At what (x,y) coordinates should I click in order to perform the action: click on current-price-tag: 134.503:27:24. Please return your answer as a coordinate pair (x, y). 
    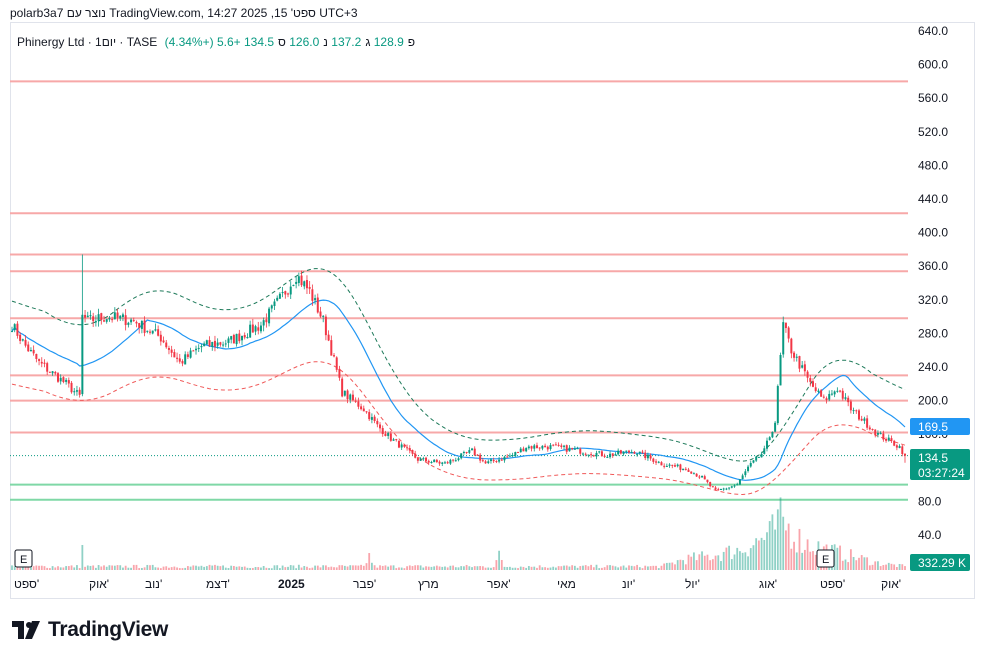
    Looking at the image, I should click on (940, 464).